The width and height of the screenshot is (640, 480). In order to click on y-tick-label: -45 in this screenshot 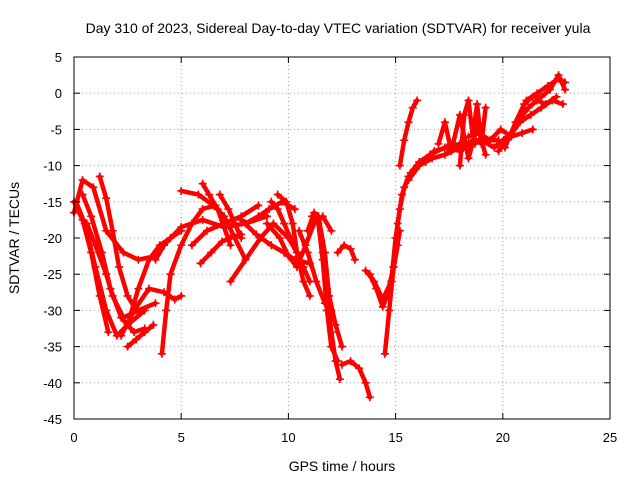, I will do `click(52, 419)`.